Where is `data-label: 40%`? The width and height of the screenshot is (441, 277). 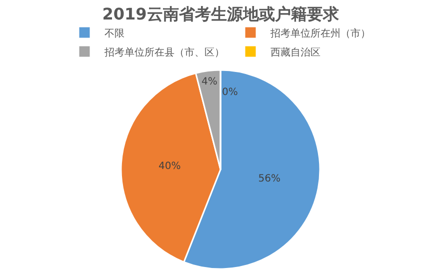 data-label: 40% is located at coordinates (169, 166).